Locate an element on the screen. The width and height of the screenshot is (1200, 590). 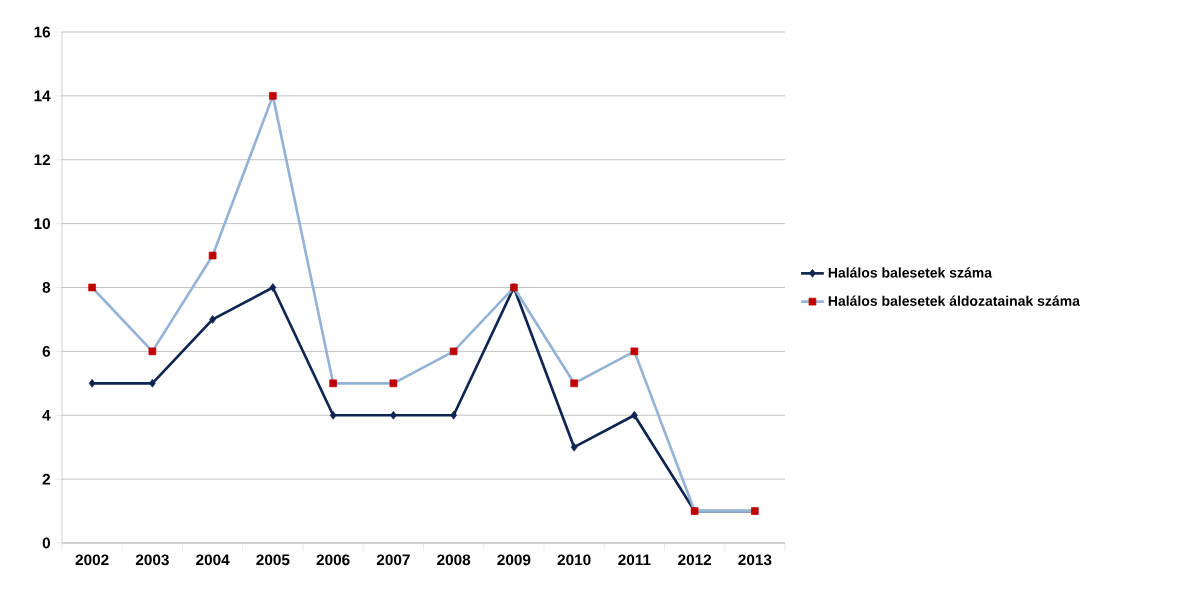
legend-label: Halálos balesetek száma is located at coordinates (910, 272).